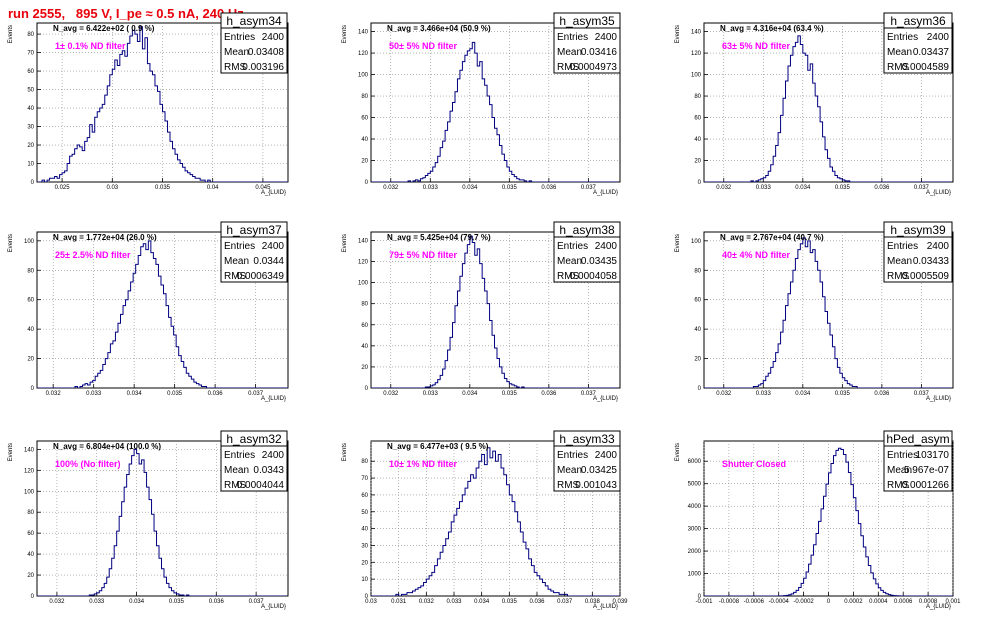 This screenshot has height=622, width=996. I want to click on x-tick-label: 0.0002, so click(853, 602).